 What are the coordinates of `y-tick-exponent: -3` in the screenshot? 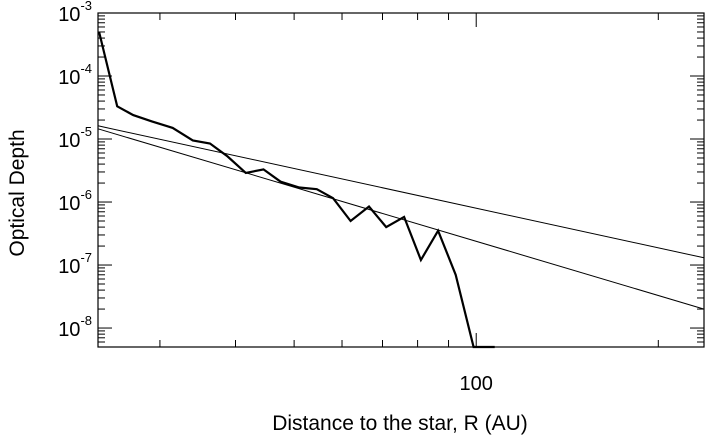 It's located at (86, 6).